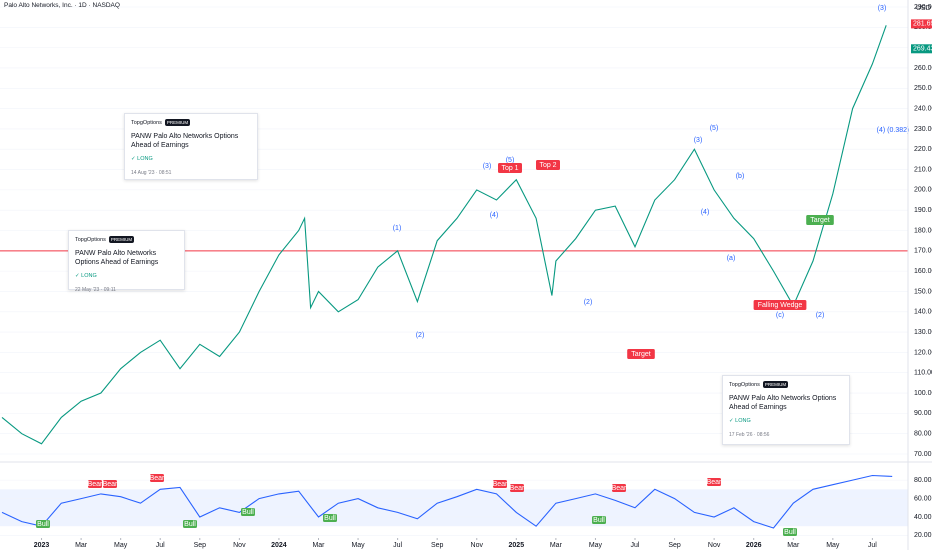  I want to click on tag-label: Top 1, so click(509, 168).